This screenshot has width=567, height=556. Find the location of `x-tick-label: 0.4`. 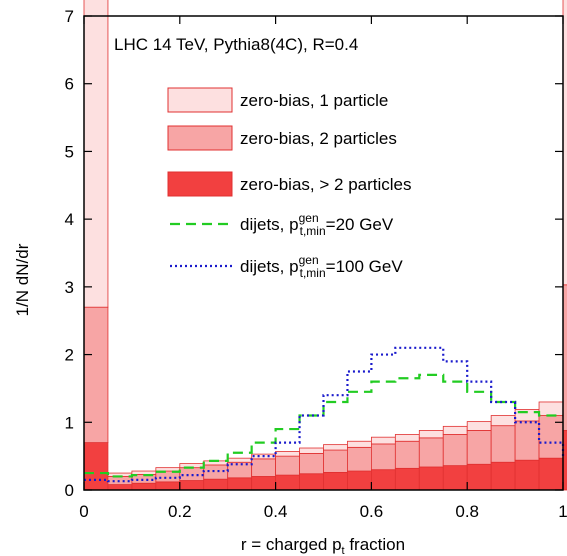

x-tick-label: 0.4 is located at coordinates (276, 511).